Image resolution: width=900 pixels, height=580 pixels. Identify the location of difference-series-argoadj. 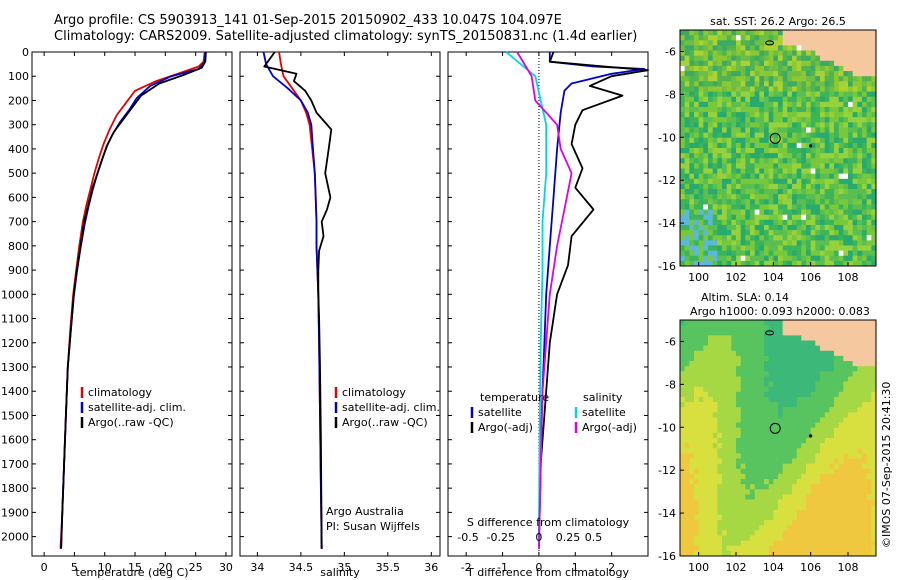
(593, 300).